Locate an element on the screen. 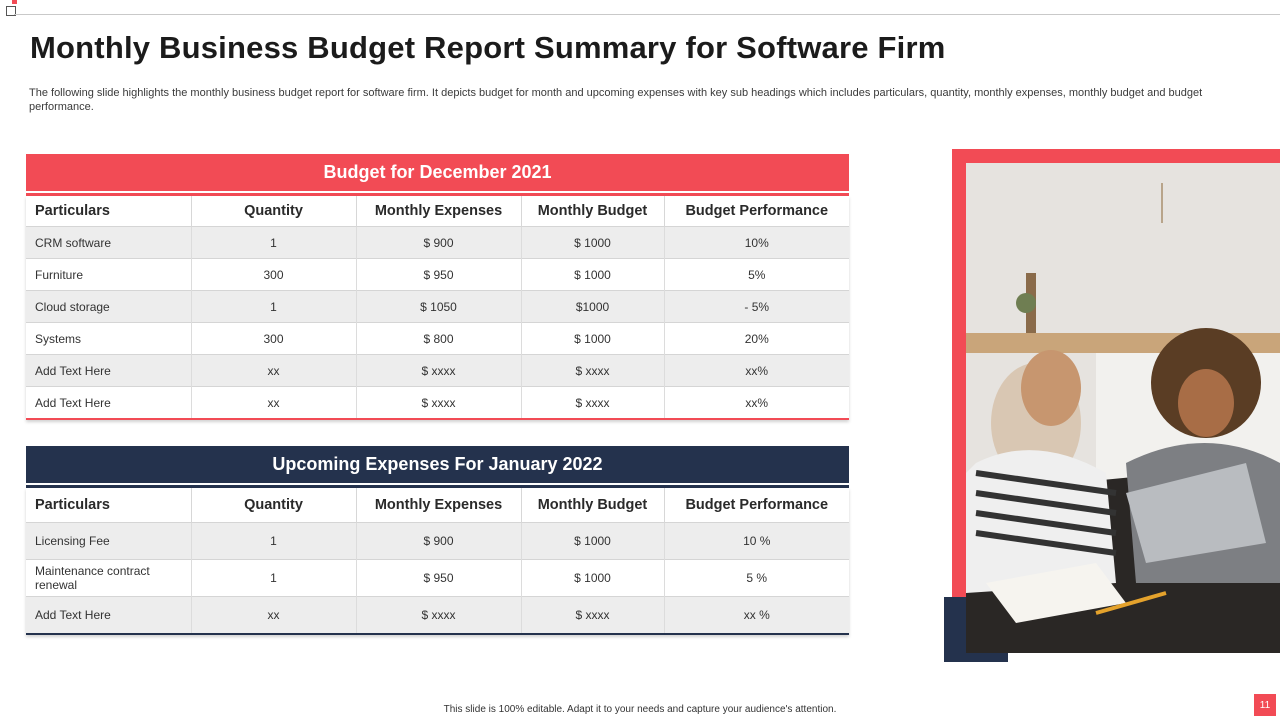 This screenshot has height=720, width=1280. cell-budget-performance: 20% is located at coordinates (756, 338).